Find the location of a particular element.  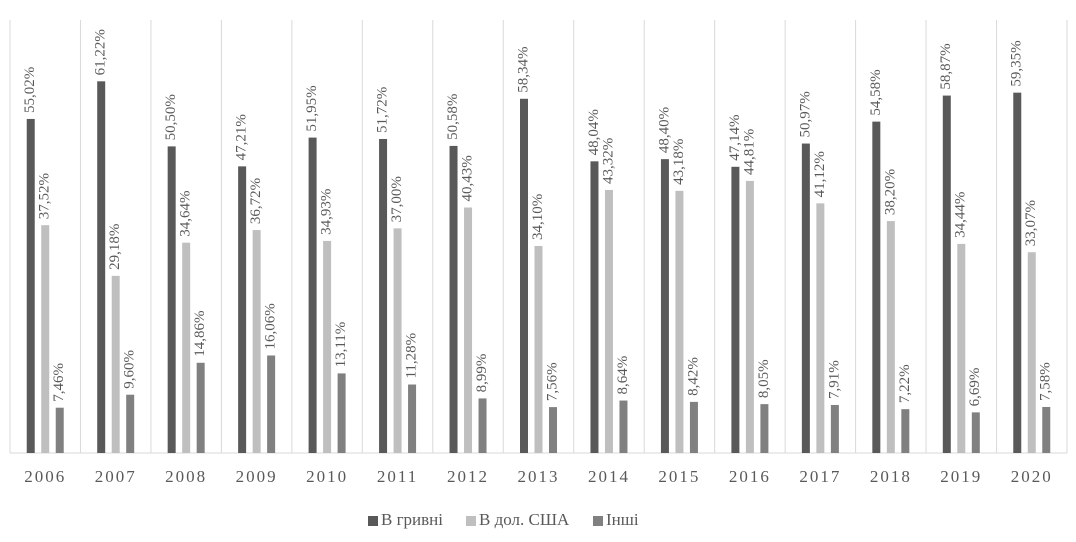

data-label: 8,99% is located at coordinates (482, 373).